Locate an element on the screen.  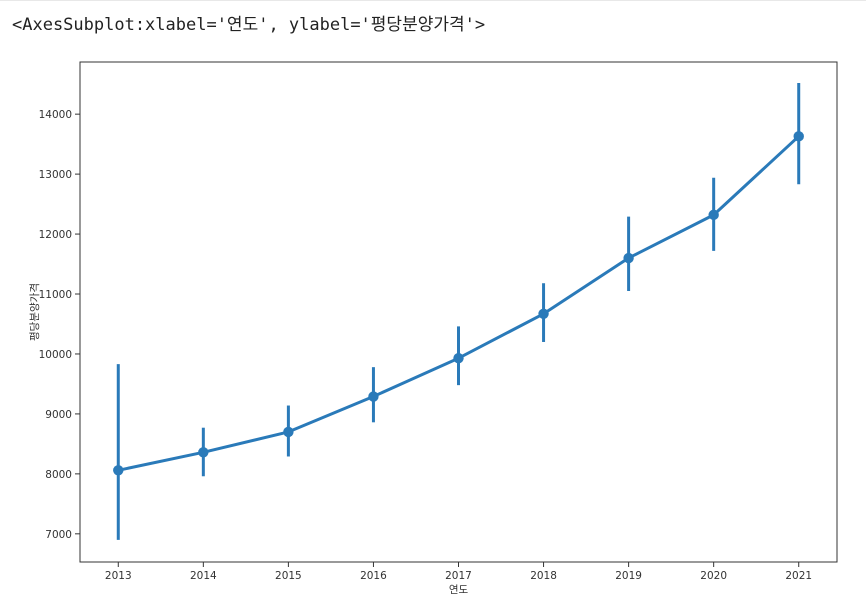
y-tick-label: 8000 is located at coordinates (58, 475).